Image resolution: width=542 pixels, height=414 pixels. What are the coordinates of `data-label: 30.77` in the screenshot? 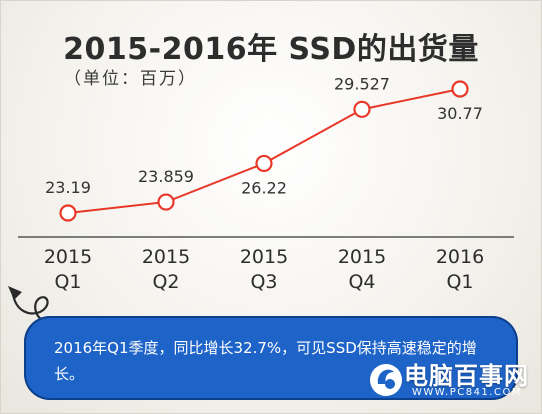 It's located at (460, 113).